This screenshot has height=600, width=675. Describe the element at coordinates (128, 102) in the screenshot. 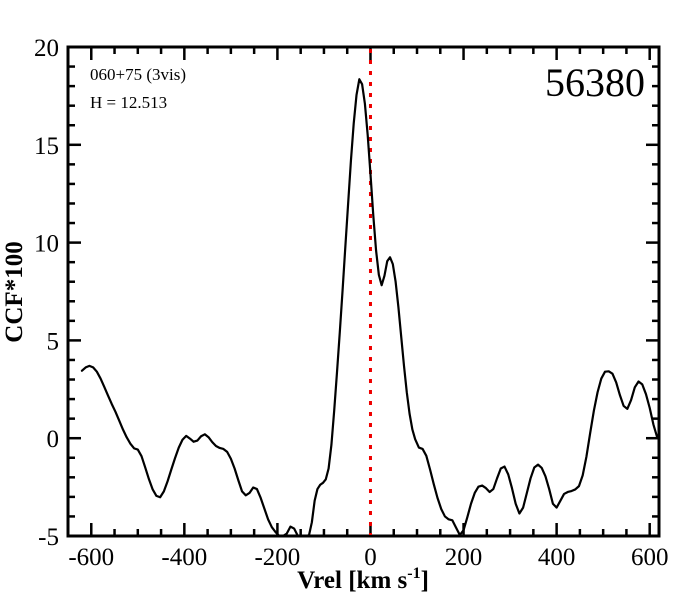

I see `magnitude-annotation: H = 12.513` at that location.